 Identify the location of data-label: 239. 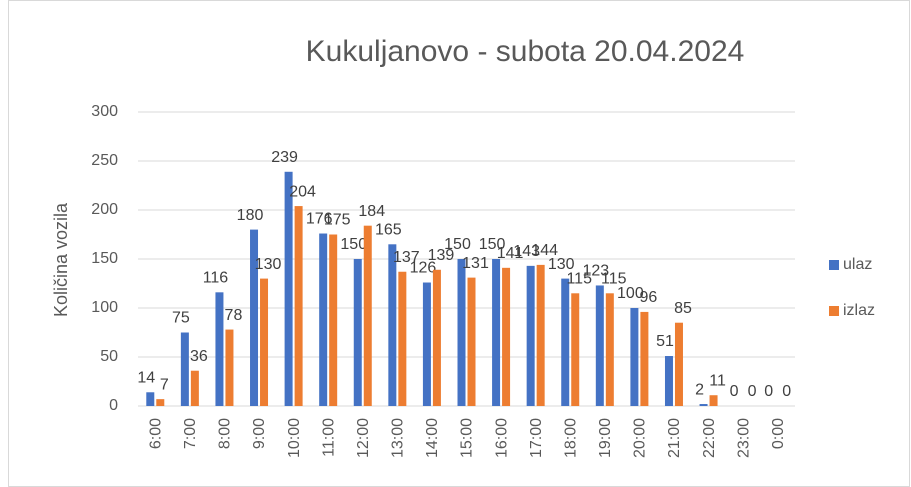
(284, 157).